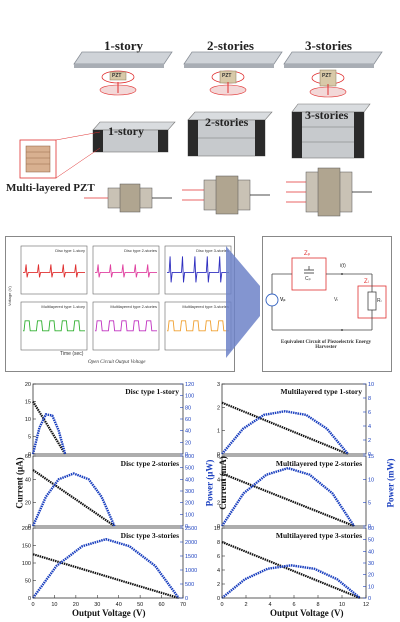  What do you see at coordinates (189, 397) in the screenshot?
I see `y2-tick-label: 100` at bounding box center [189, 397].